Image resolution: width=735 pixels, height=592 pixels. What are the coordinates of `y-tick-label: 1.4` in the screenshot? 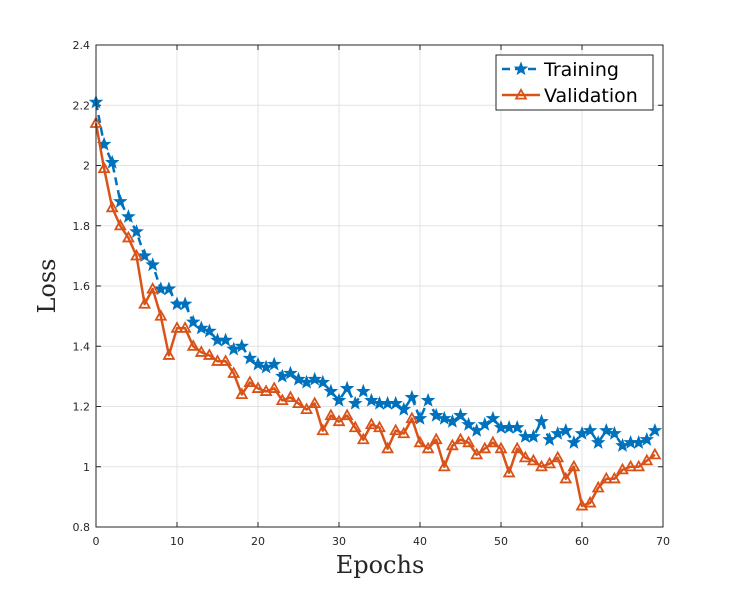 It's located at (82, 346).